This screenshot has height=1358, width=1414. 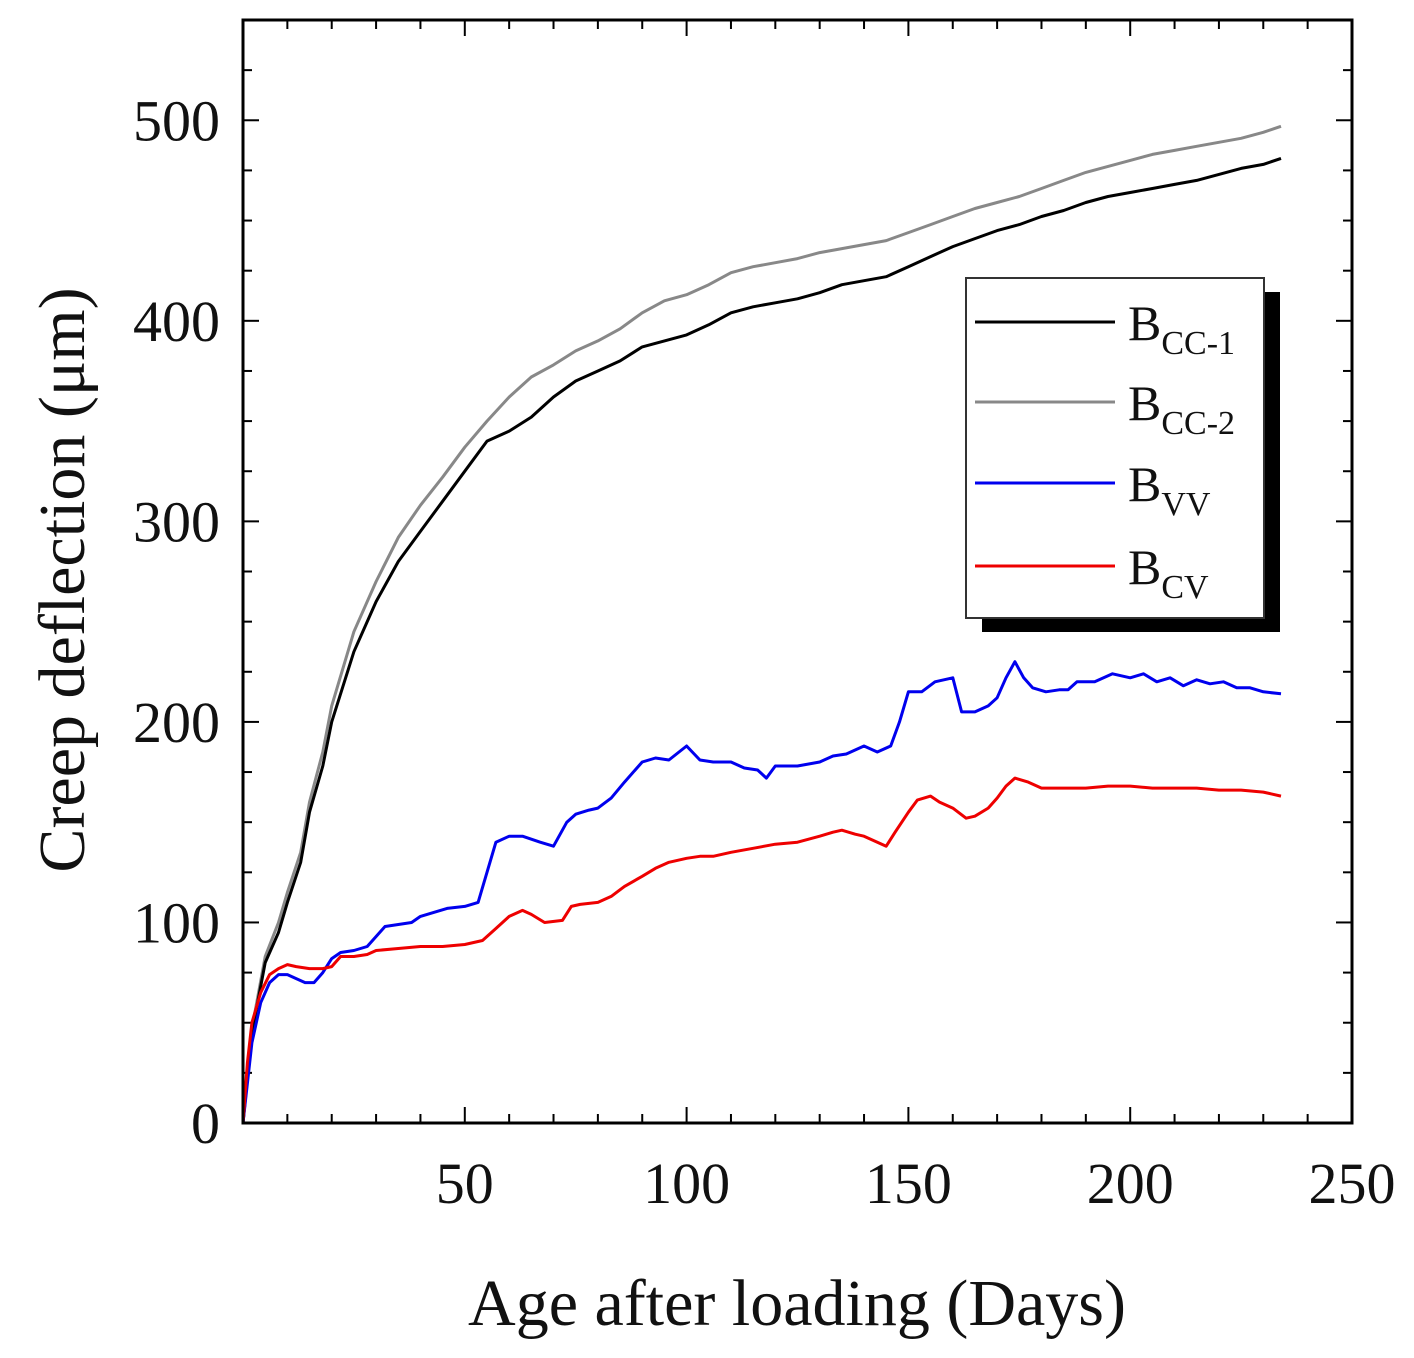 I want to click on x-tick-label: 100, so click(x=686, y=1183).